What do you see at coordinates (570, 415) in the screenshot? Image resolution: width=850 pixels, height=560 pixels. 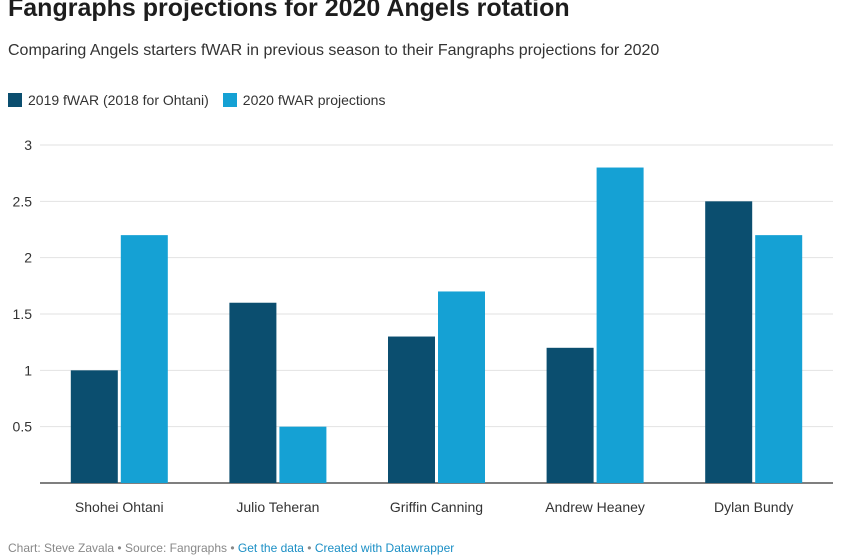 I see `bar-2019-andrew-heaney` at bounding box center [570, 415].